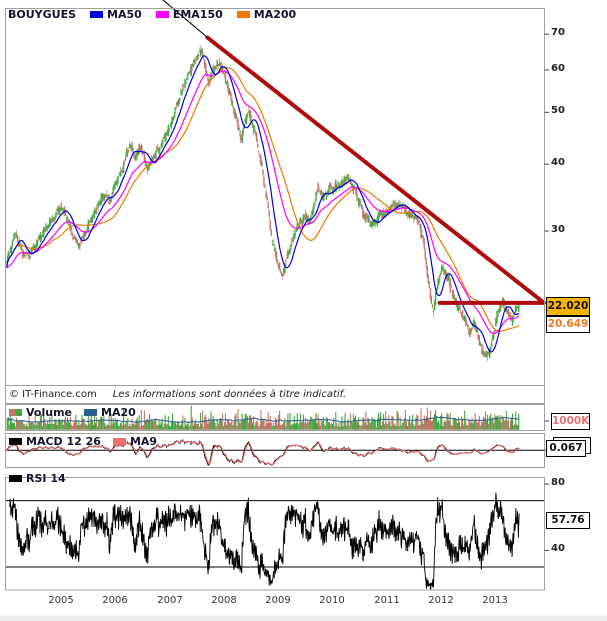 Image resolution: width=607 pixels, height=621 pixels. Describe the element at coordinates (558, 110) in the screenshot. I see `price-axis-label: 50` at that location.